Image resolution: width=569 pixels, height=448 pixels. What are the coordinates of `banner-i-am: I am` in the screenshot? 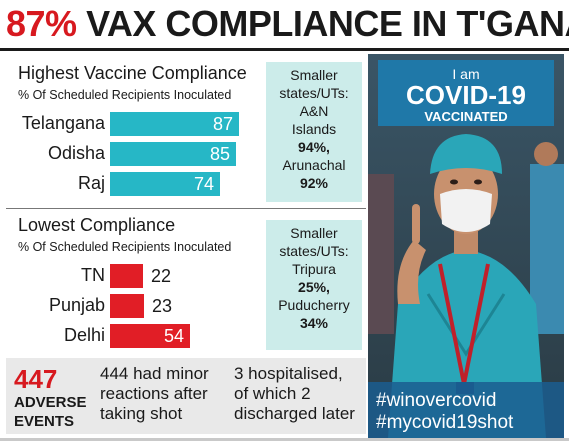 It's located at (466, 74).